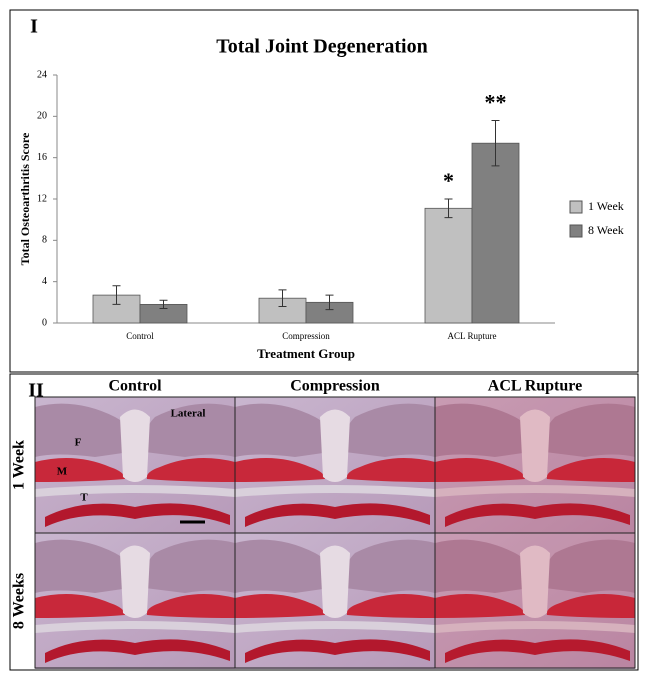 Image resolution: width=649 pixels, height=681 pixels. What do you see at coordinates (335, 386) in the screenshot?
I see `column-header: Compression` at bounding box center [335, 386].